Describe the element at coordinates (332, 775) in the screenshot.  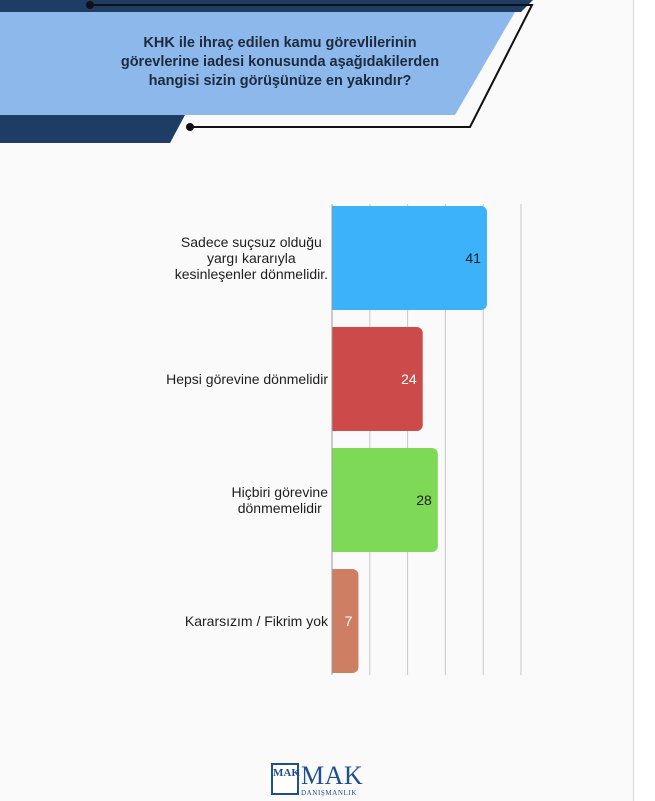
I see `logo-name: MAK` at that location.